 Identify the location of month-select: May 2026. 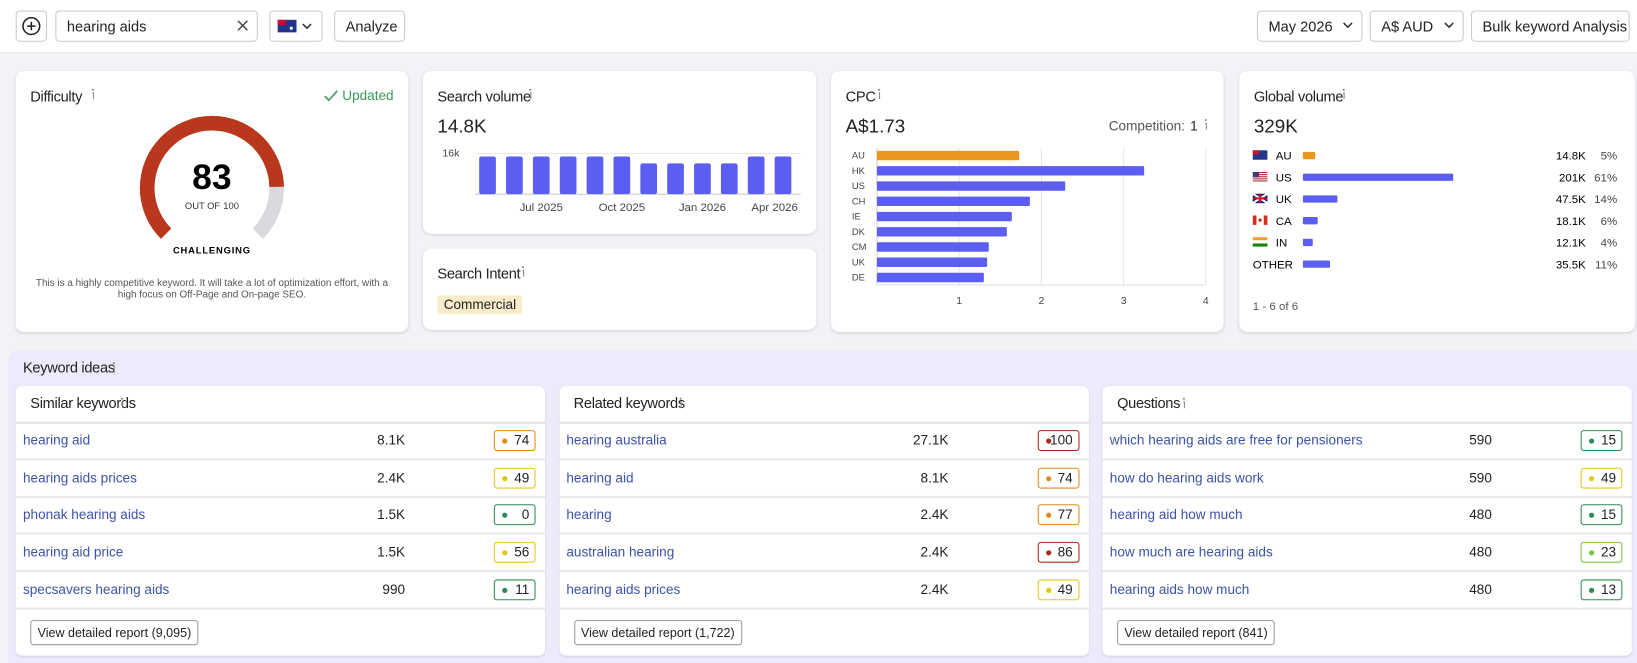
(1309, 26).